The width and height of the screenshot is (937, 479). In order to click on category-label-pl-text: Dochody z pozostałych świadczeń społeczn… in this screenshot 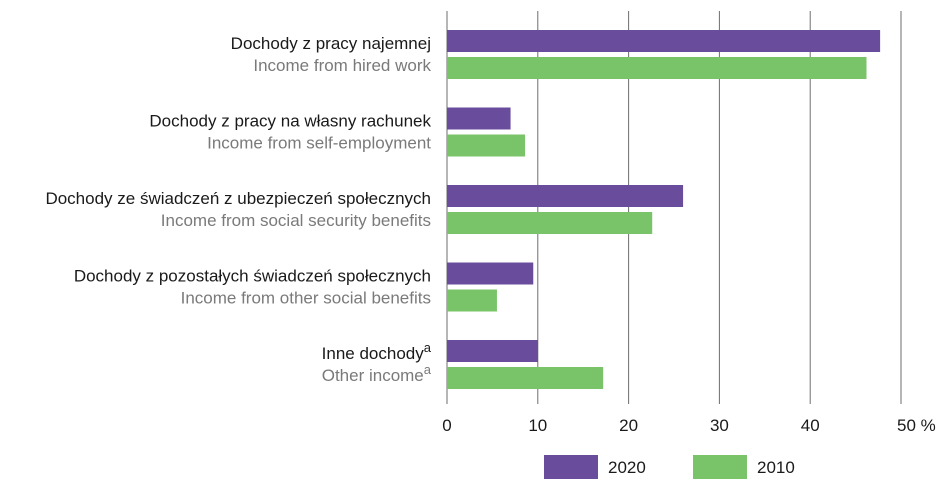, I will do `click(252, 276)`.